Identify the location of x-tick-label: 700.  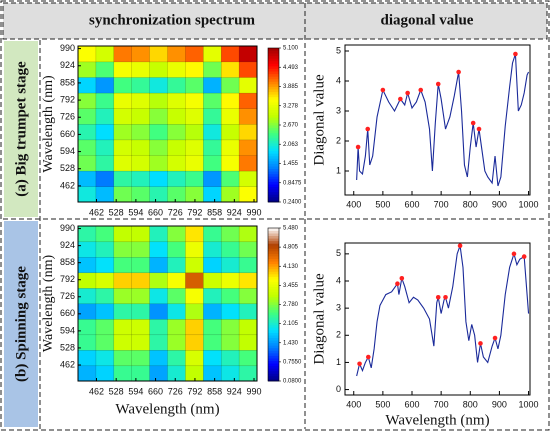
(441, 404).